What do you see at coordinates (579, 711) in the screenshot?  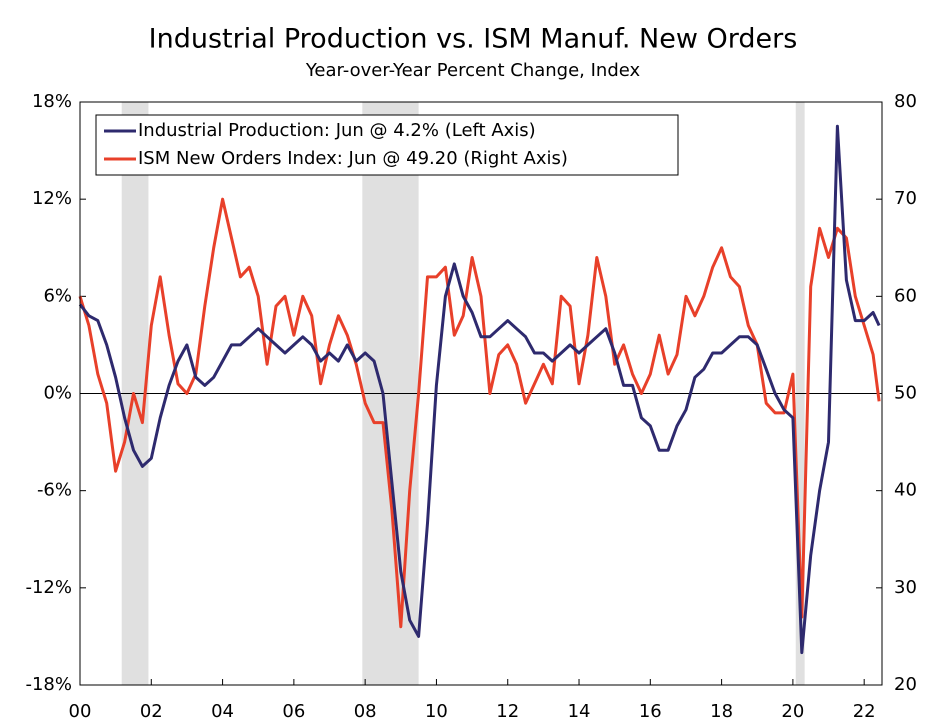 I see `x-tick-label: 14` at bounding box center [579, 711].